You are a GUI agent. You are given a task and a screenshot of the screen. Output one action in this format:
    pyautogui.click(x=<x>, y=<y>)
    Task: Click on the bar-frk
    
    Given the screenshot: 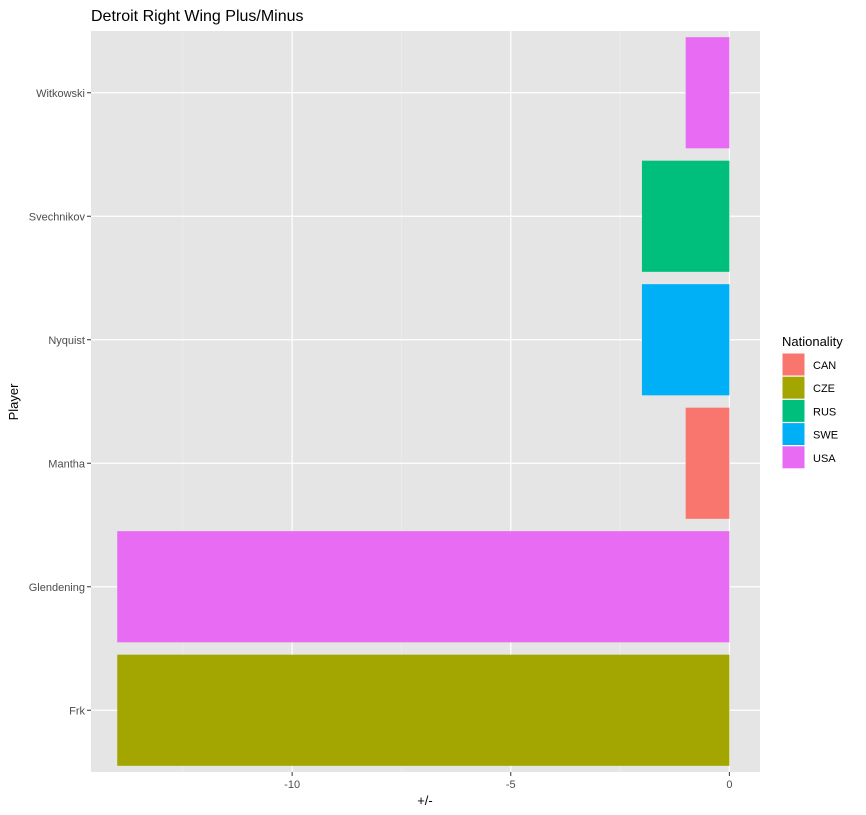 What is the action you would take?
    pyautogui.click(x=423, y=710)
    